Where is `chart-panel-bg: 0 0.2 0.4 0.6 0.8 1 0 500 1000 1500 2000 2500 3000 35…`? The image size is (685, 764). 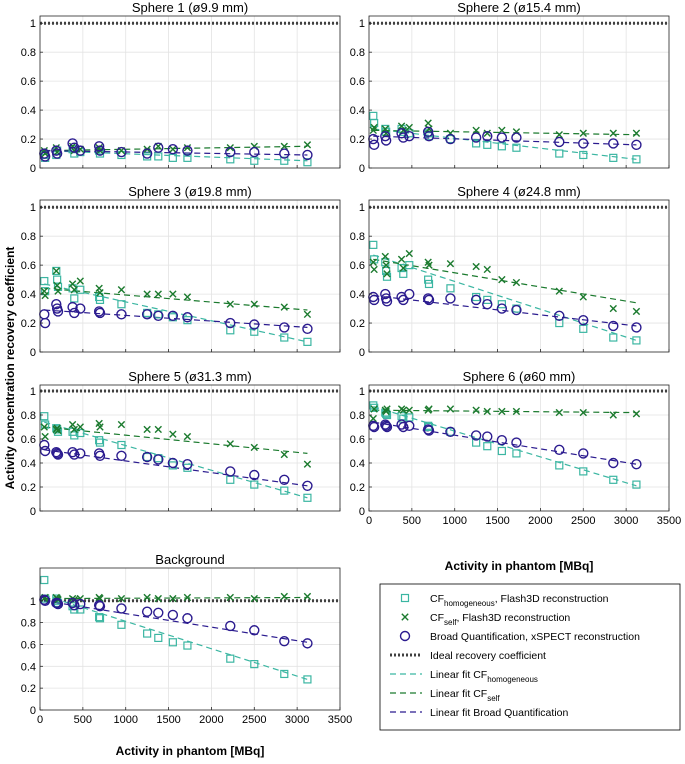
chart-panel-bg: 0 0.2 0.4 0.6 0.8 1 0 500 1000 1500 2000 2500 3000 35… is located at coordinates (187, 639).